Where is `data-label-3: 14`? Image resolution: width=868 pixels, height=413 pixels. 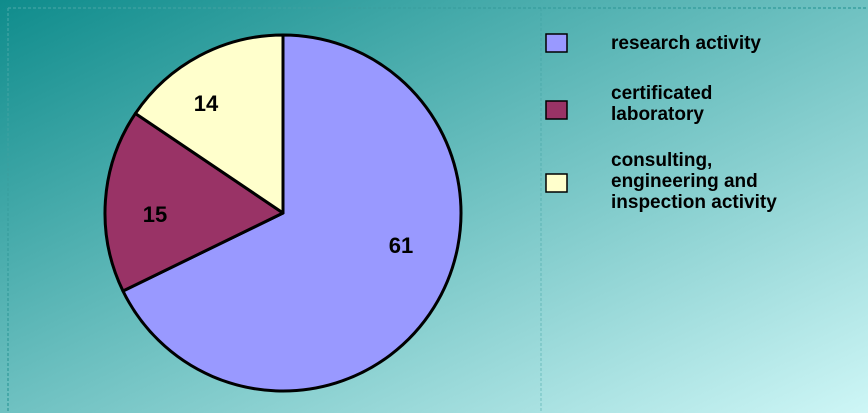 data-label-3: 14 is located at coordinates (206, 103).